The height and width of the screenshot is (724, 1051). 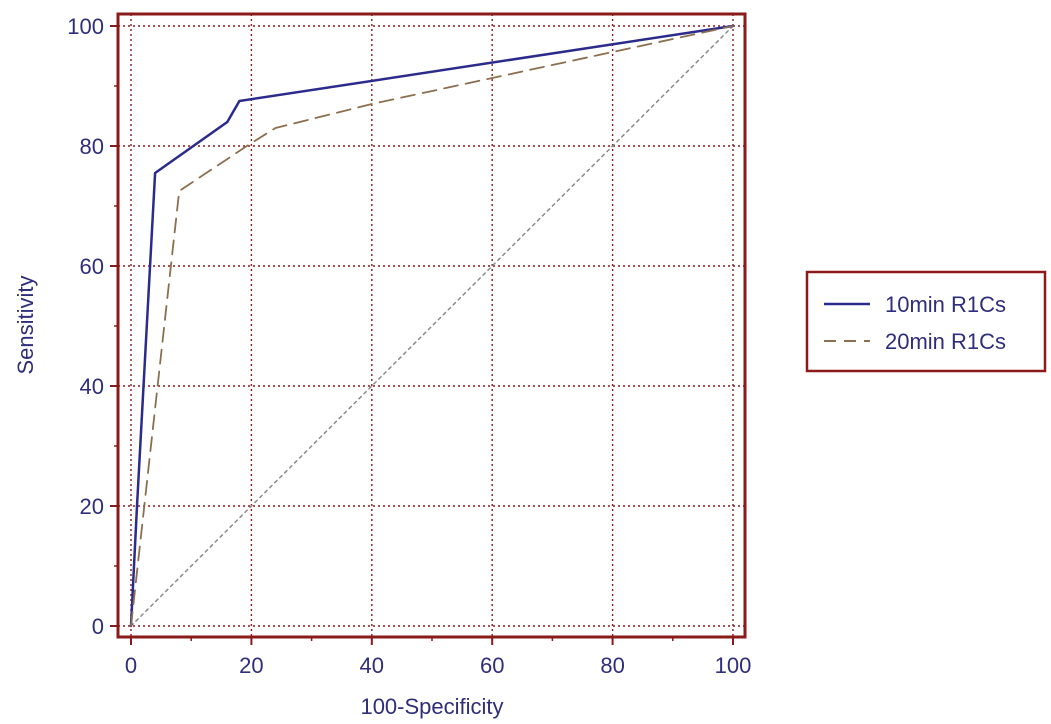 What do you see at coordinates (612, 665) in the screenshot?
I see `x-tick-label-80: 80` at bounding box center [612, 665].